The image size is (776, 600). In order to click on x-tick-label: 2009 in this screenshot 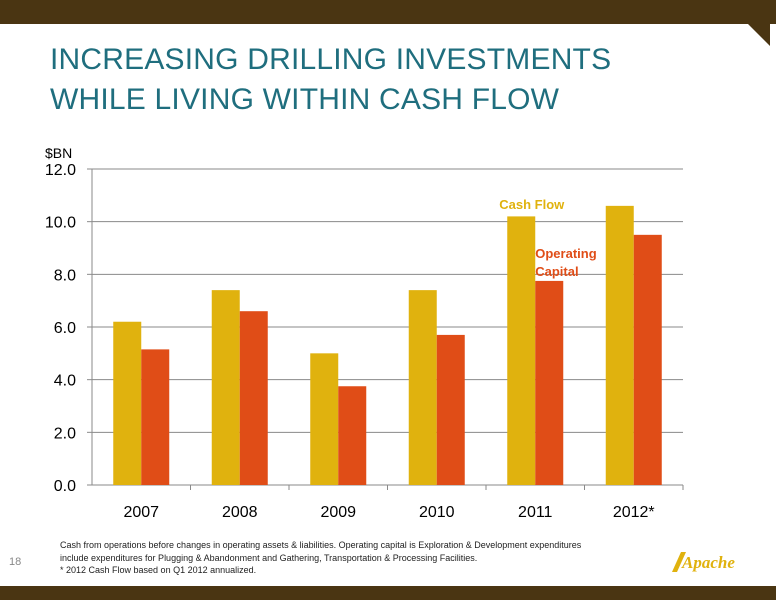, I will do `click(338, 512)`.